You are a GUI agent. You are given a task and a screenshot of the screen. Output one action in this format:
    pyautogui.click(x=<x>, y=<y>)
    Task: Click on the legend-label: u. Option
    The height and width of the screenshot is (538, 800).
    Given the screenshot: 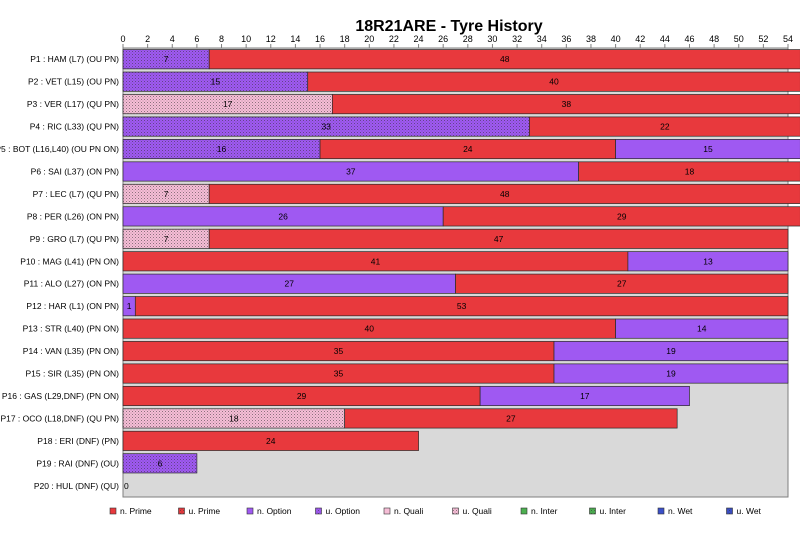 What is the action you would take?
    pyautogui.click(x=343, y=511)
    